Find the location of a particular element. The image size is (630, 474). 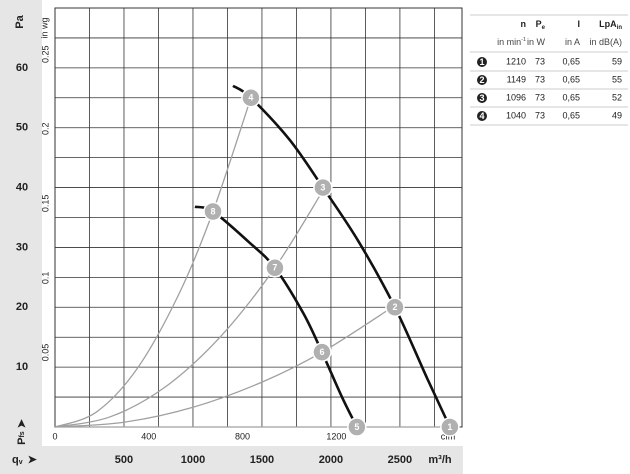

table-unit: in A is located at coordinates (572, 42).